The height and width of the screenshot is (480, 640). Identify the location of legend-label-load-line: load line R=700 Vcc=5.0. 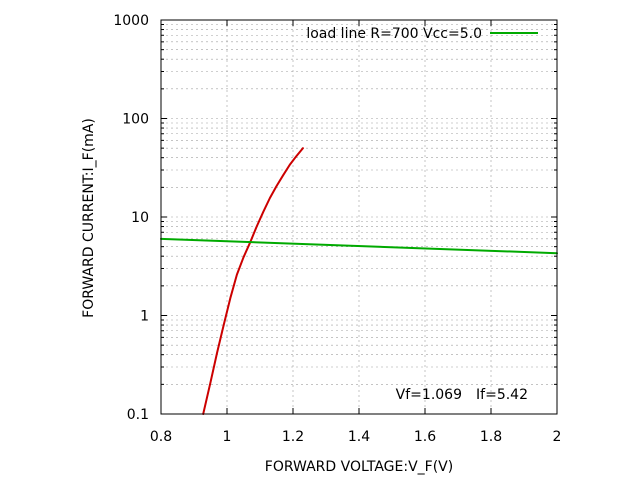
(394, 34).